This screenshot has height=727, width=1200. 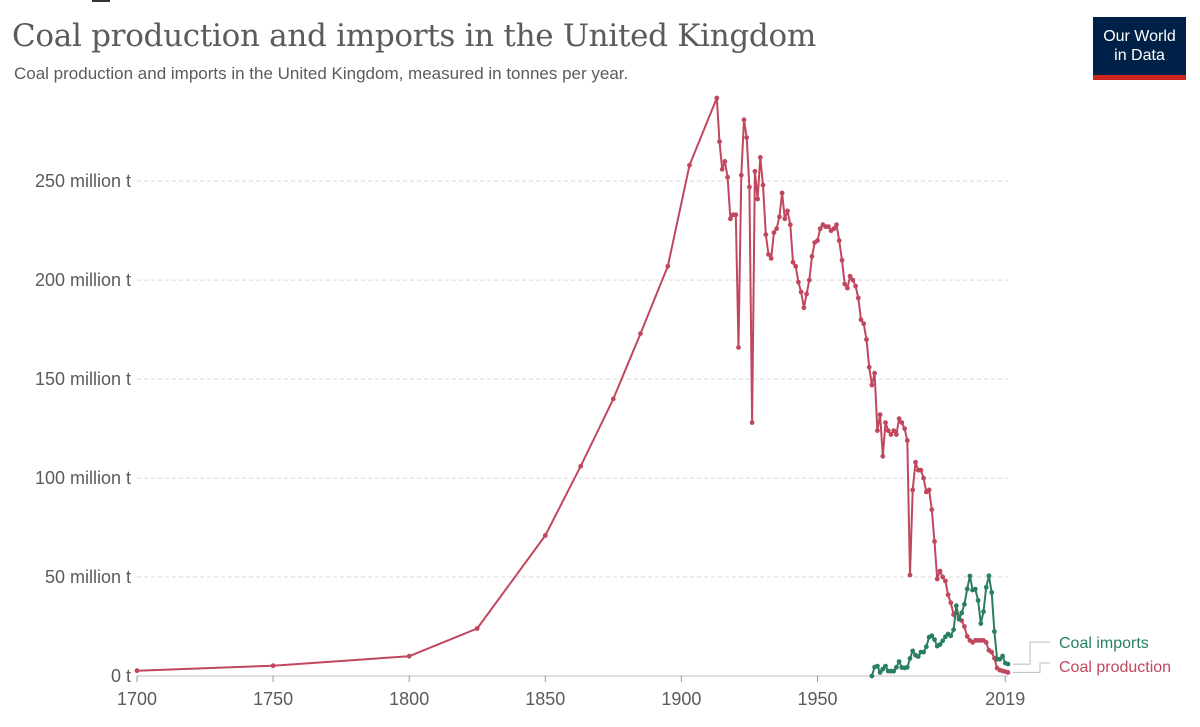 I want to click on coal-imports-leader-line, so click(x=1031, y=653).